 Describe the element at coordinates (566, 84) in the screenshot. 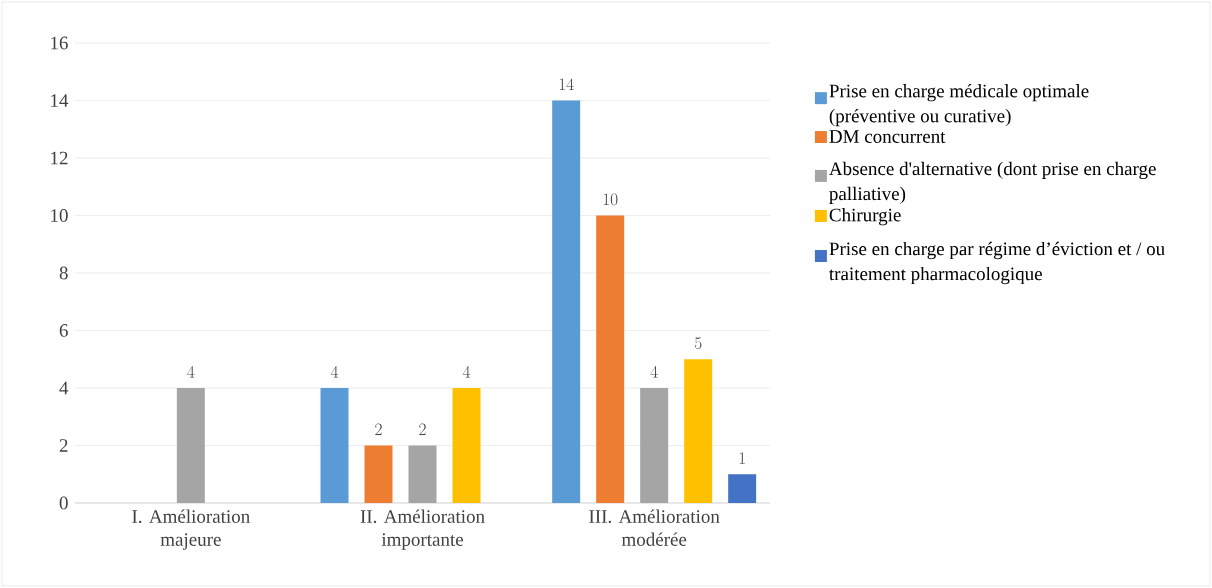

I see `data-label: 14` at that location.